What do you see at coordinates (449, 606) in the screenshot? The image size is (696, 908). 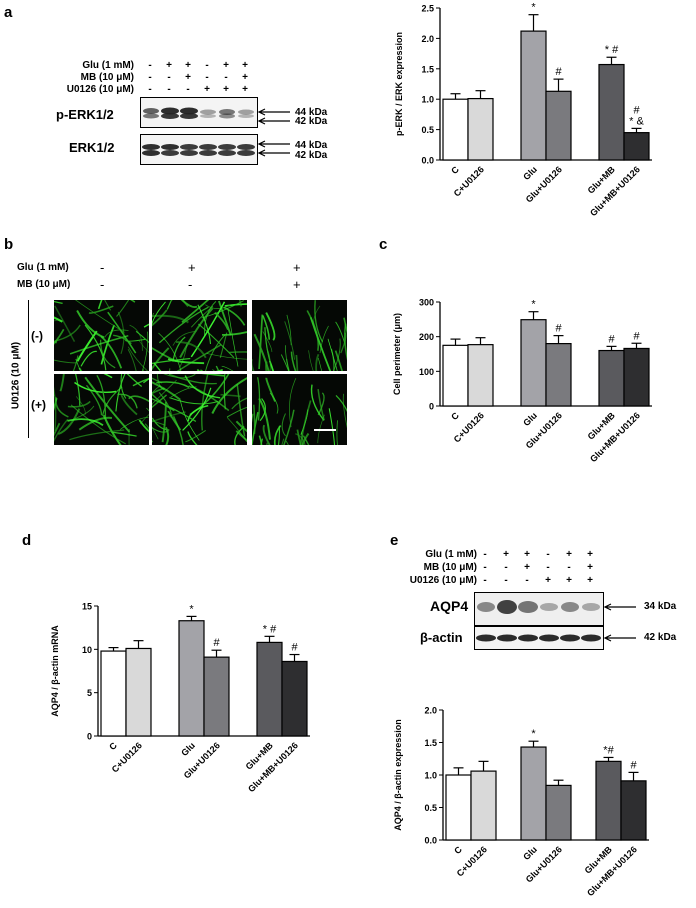 I see `blot-label-aqp4: AQP4` at bounding box center [449, 606].